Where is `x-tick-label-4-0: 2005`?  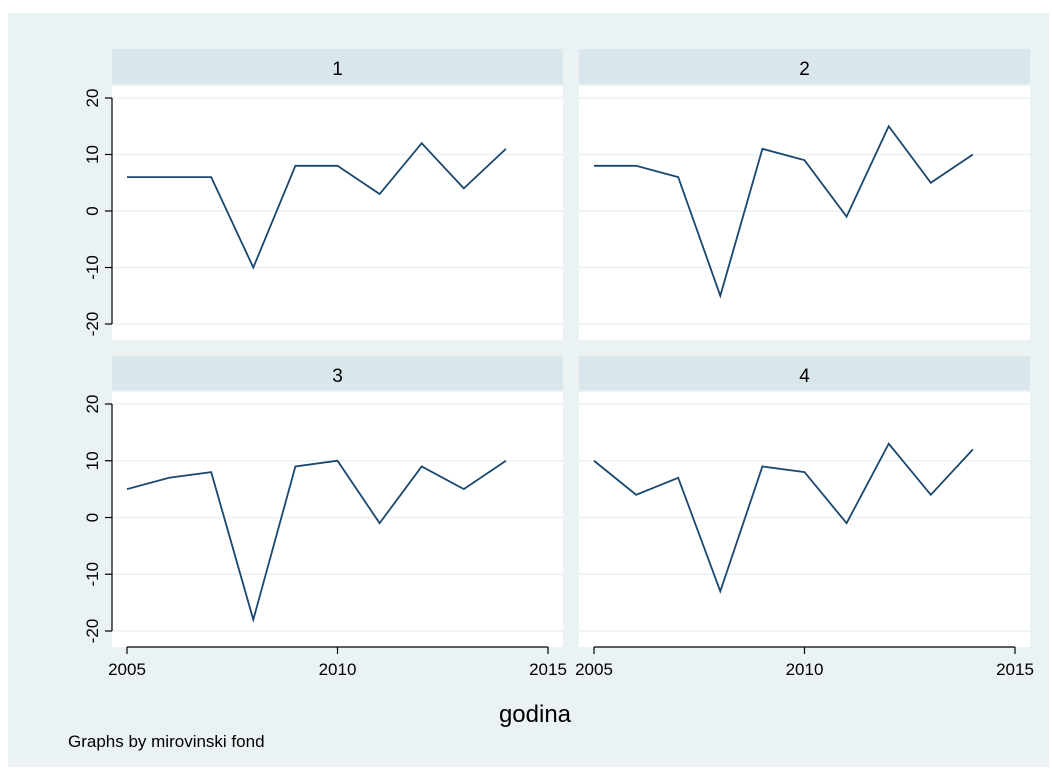 x-tick-label-4-0: 2005 is located at coordinates (594, 669).